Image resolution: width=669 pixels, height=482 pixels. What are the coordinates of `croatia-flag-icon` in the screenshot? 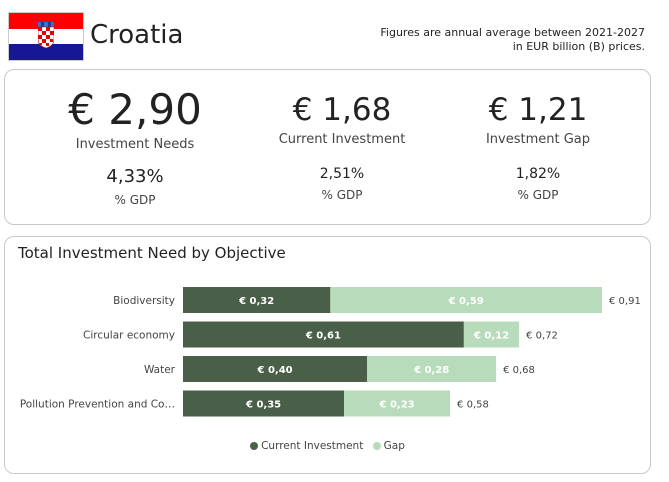 It's located at (46, 36).